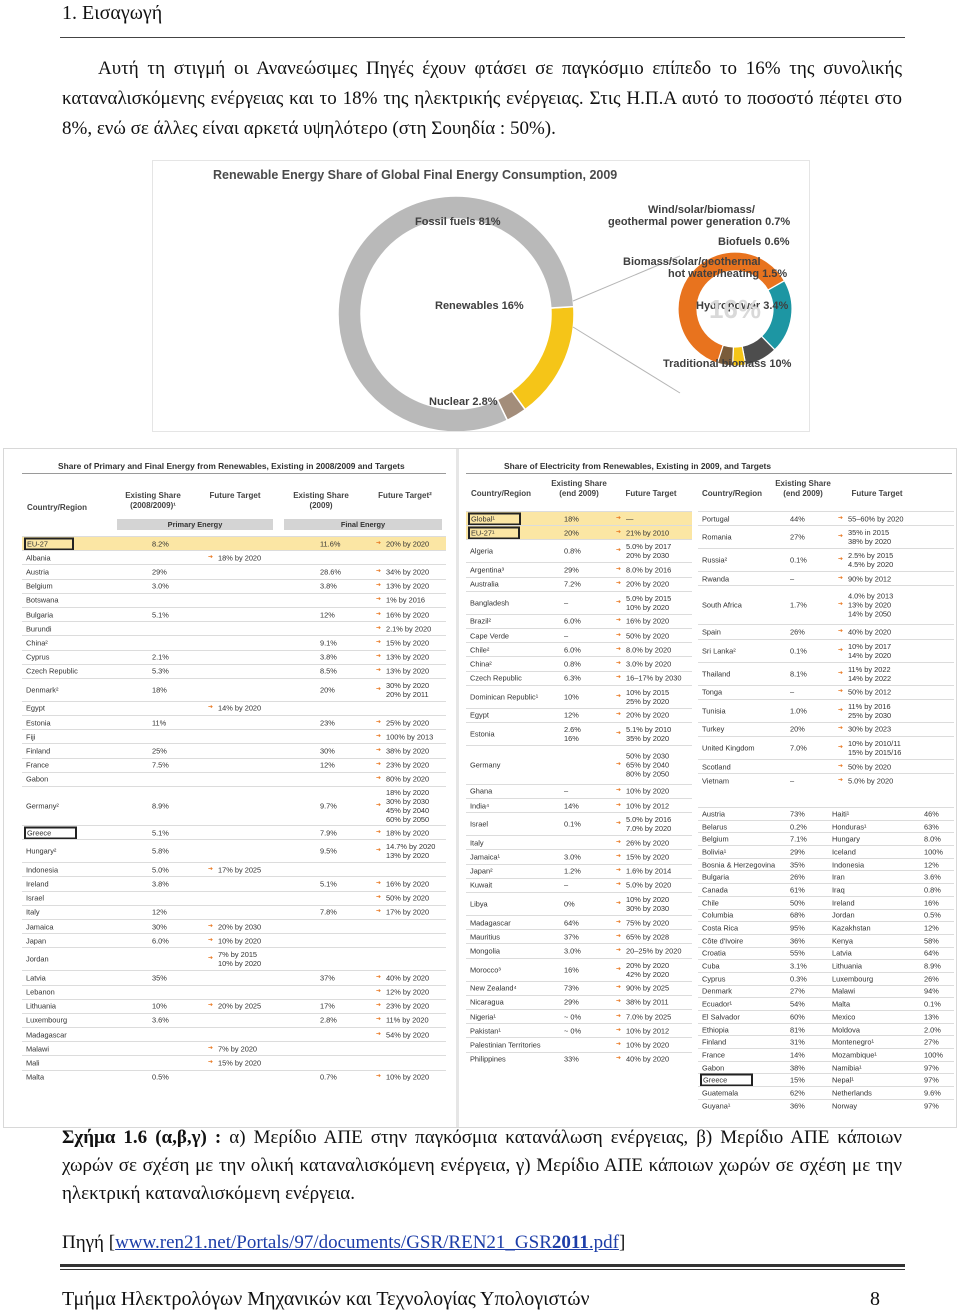 This screenshot has width=960, height=1315. Describe the element at coordinates (42, 690) in the screenshot. I see `row-name: Denmark²` at that location.